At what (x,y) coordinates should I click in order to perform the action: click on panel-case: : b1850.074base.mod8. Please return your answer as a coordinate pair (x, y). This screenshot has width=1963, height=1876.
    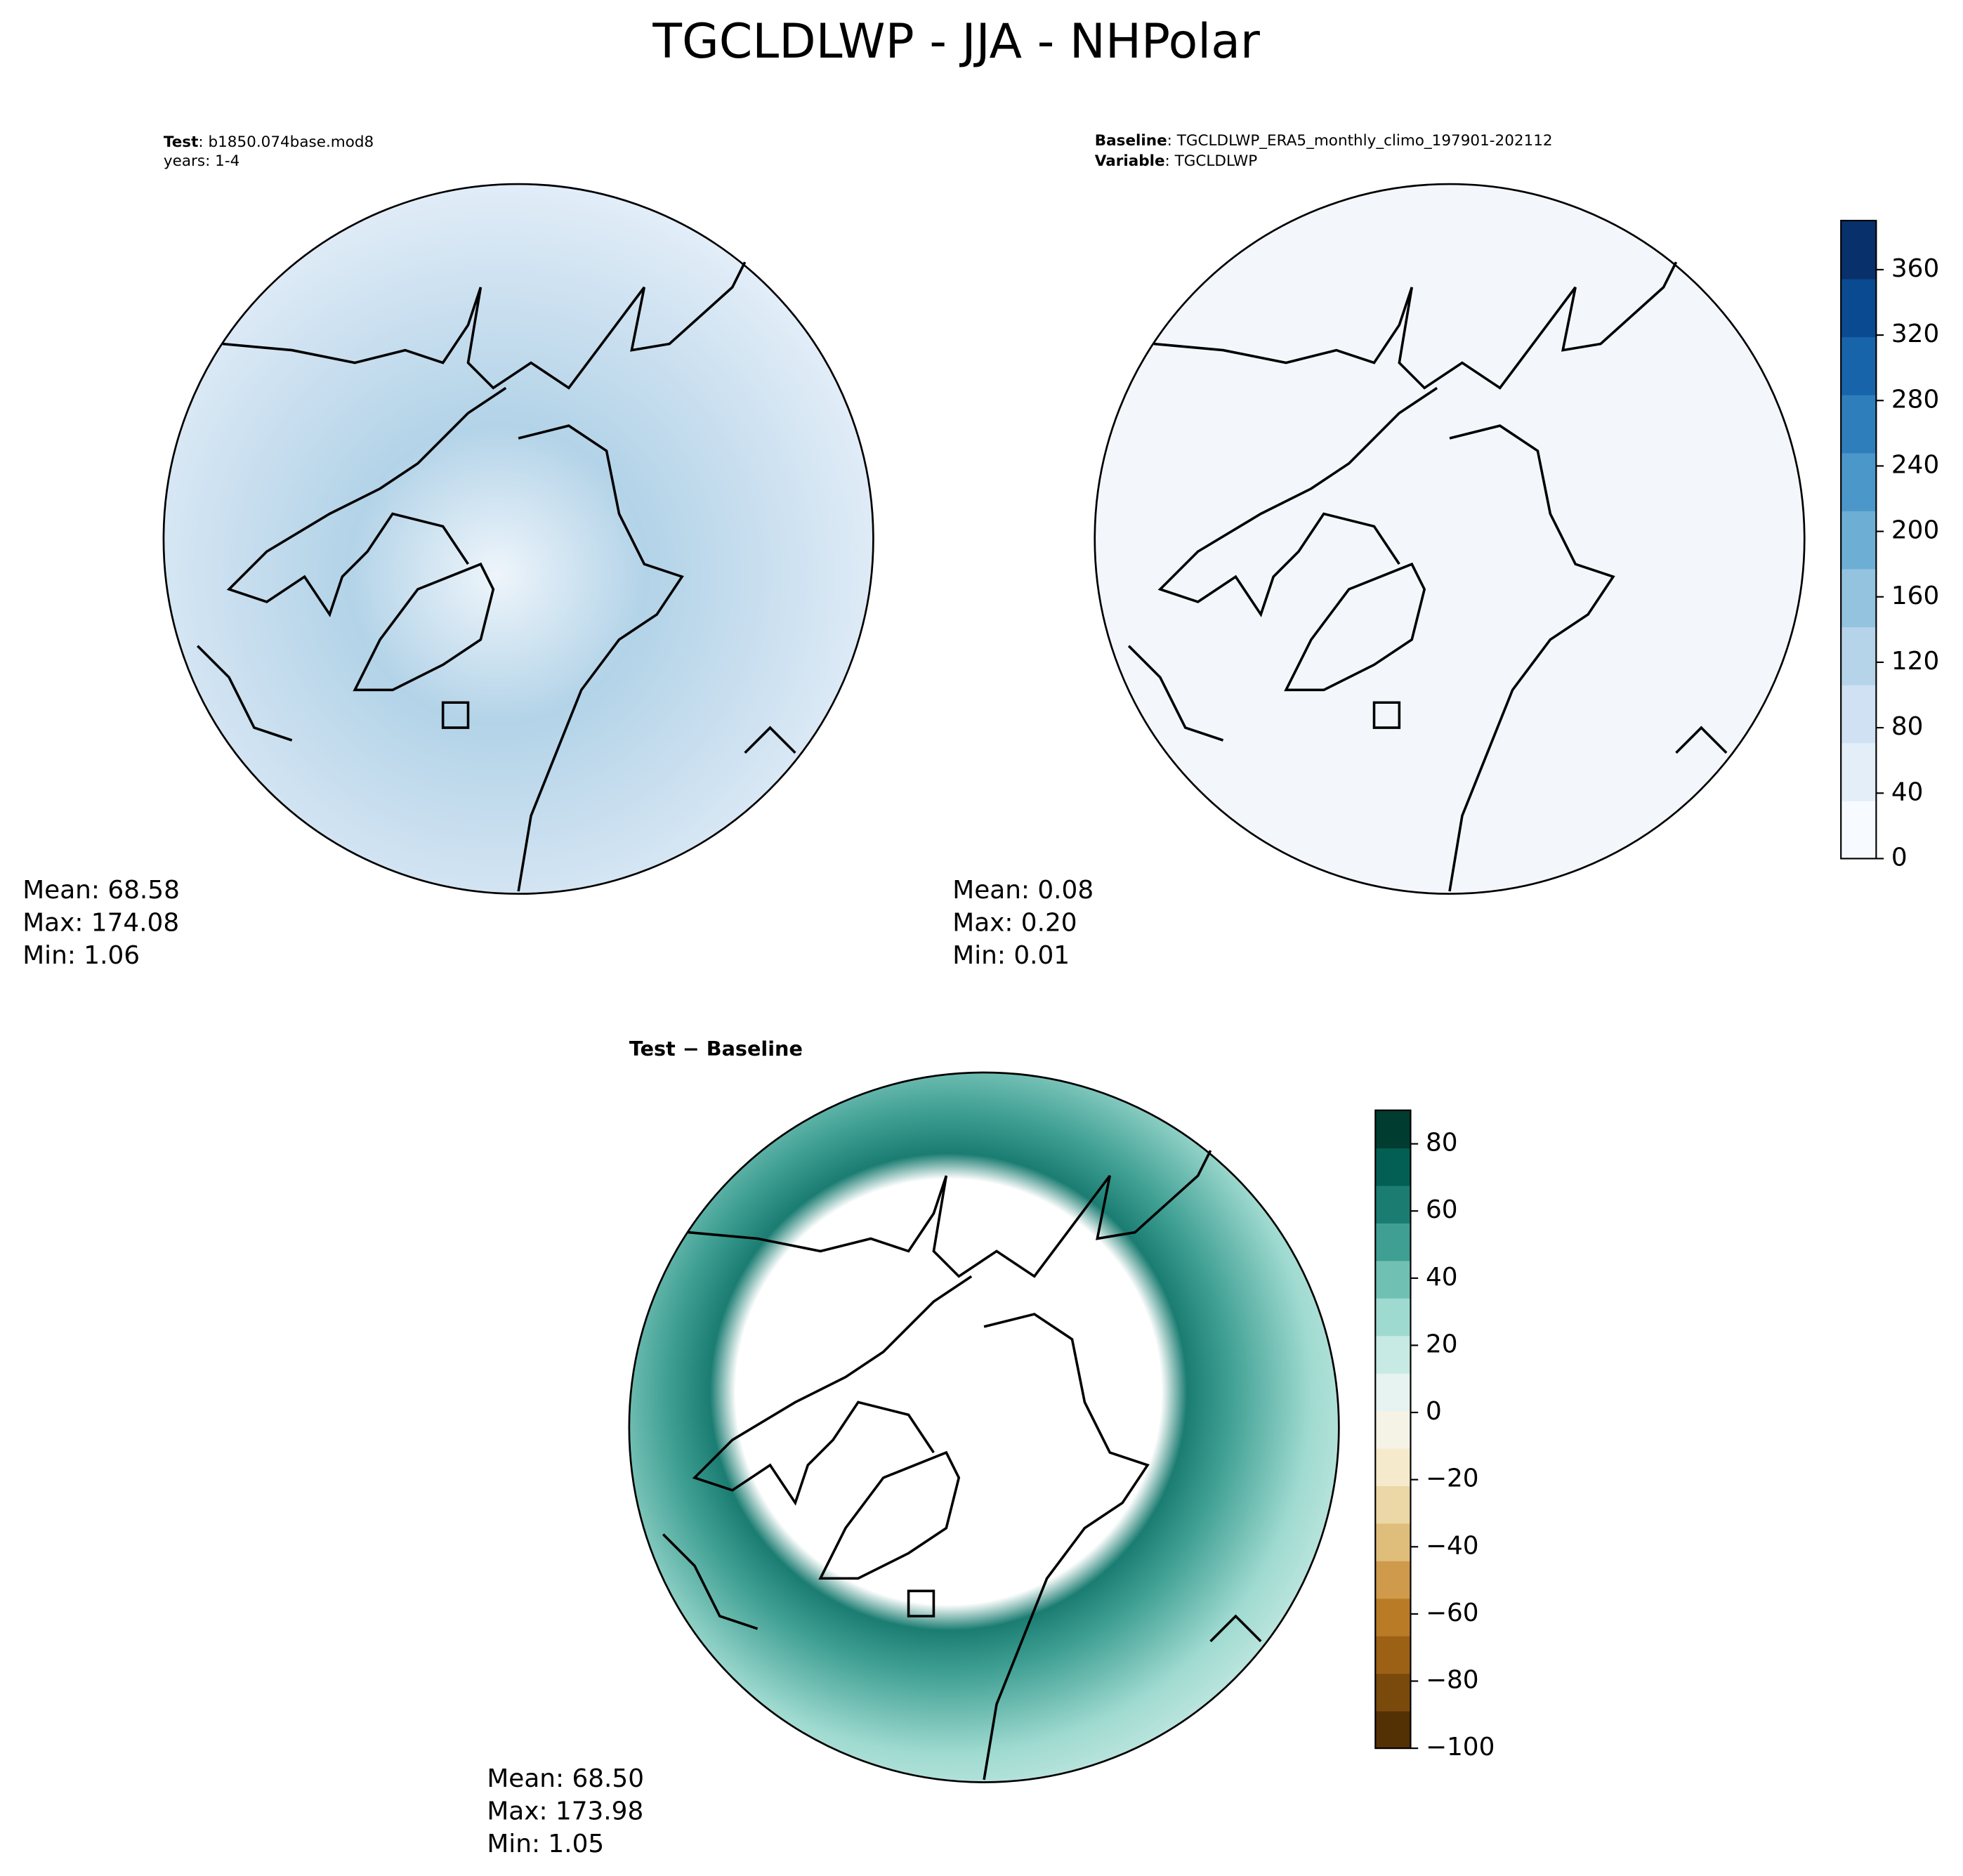
    Looking at the image, I should click on (286, 142).